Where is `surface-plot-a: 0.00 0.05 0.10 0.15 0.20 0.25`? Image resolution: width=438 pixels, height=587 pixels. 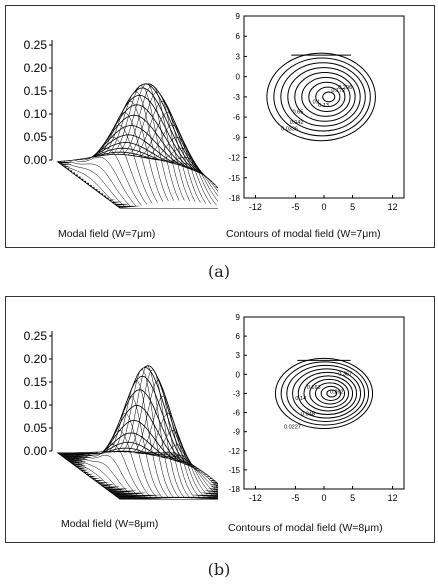 surface-plot-a: 0.00 0.05 0.10 0.15 0.20 0.25 is located at coordinates (121, 123).